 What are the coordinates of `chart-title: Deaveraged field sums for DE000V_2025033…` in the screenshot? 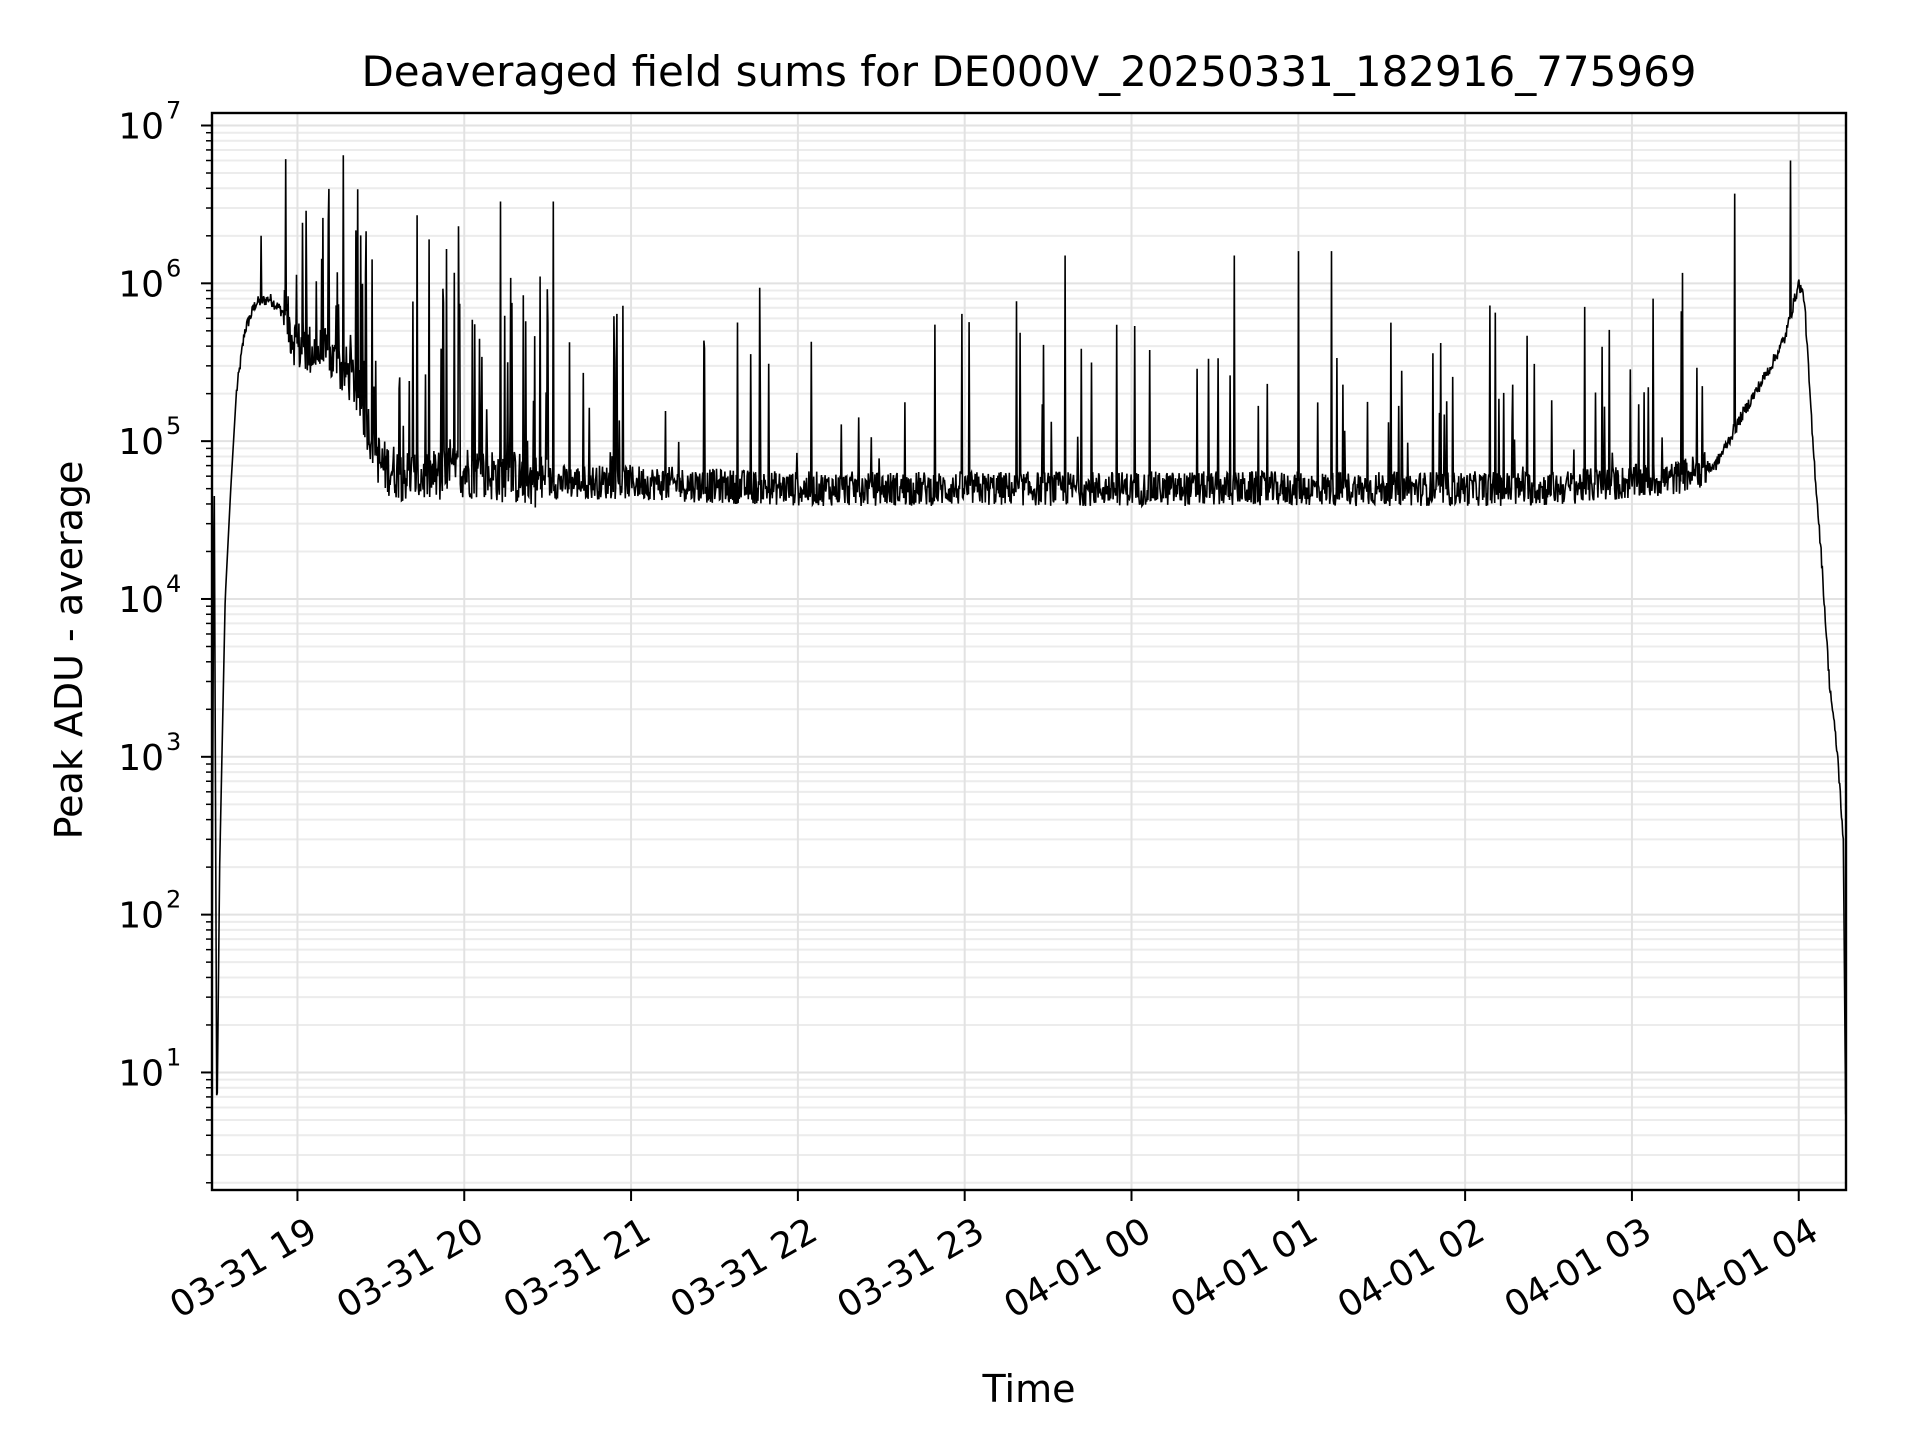 It's located at (1028, 71).